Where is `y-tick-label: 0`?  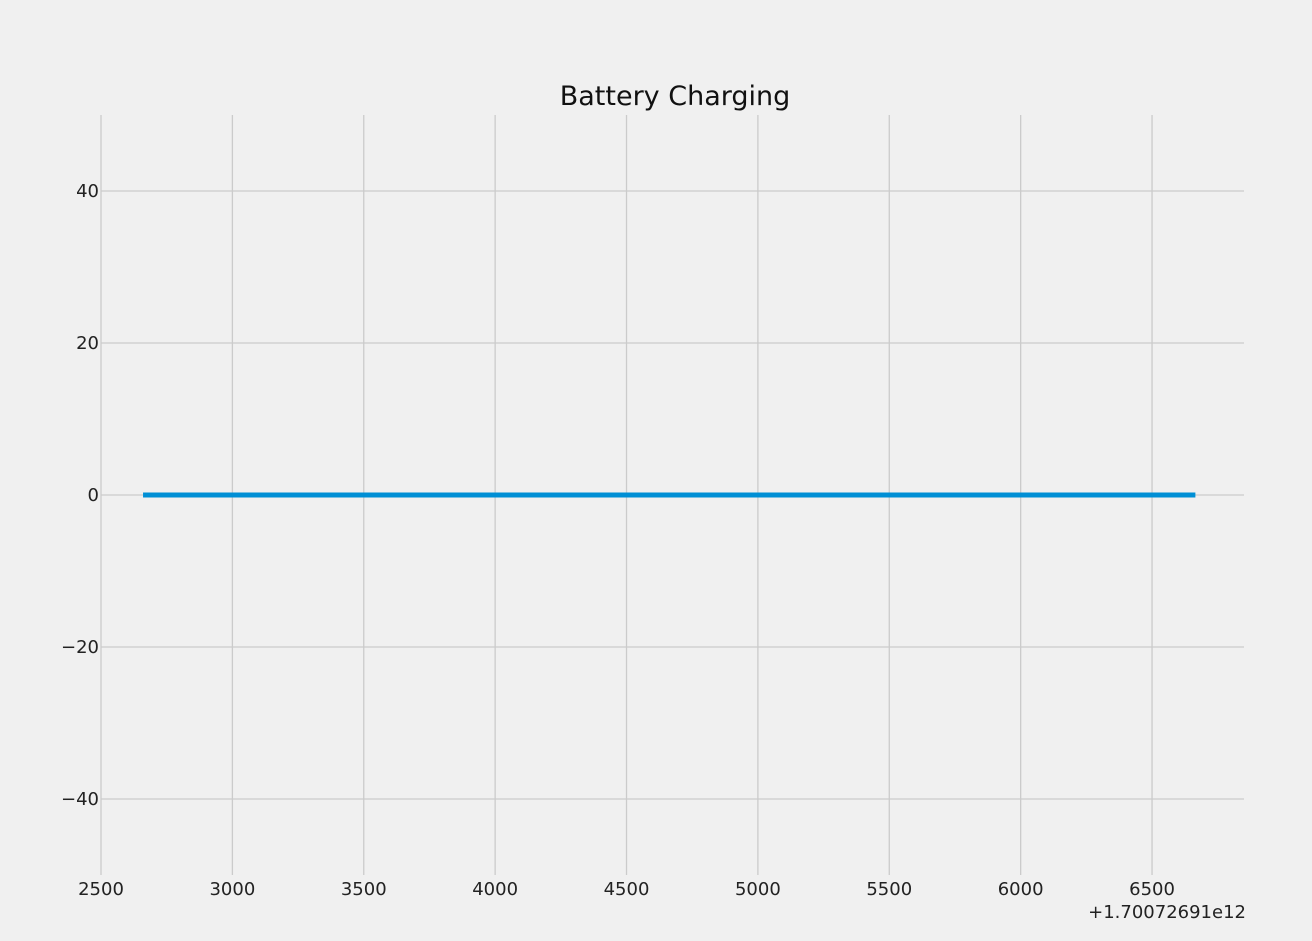
y-tick-label: 0 is located at coordinates (93, 495).